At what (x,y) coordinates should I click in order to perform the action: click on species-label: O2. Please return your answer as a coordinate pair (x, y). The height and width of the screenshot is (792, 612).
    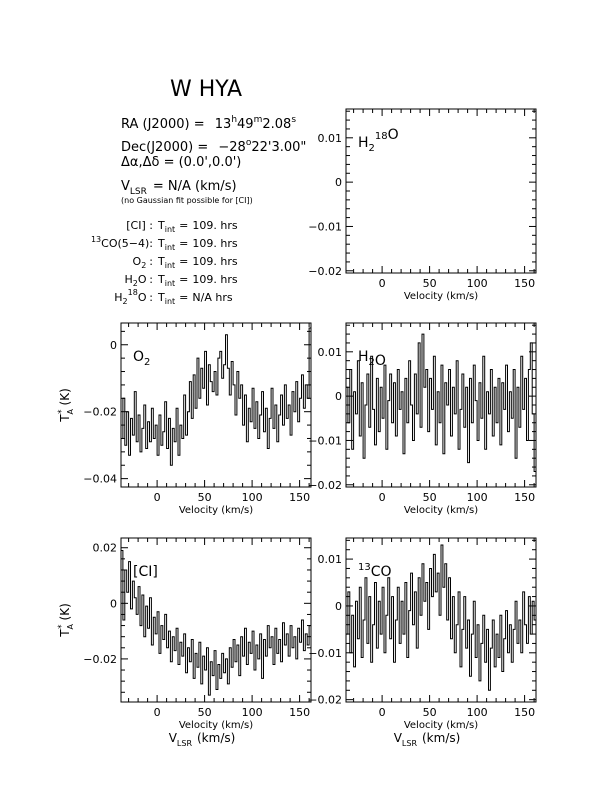
    Looking at the image, I should click on (141, 358).